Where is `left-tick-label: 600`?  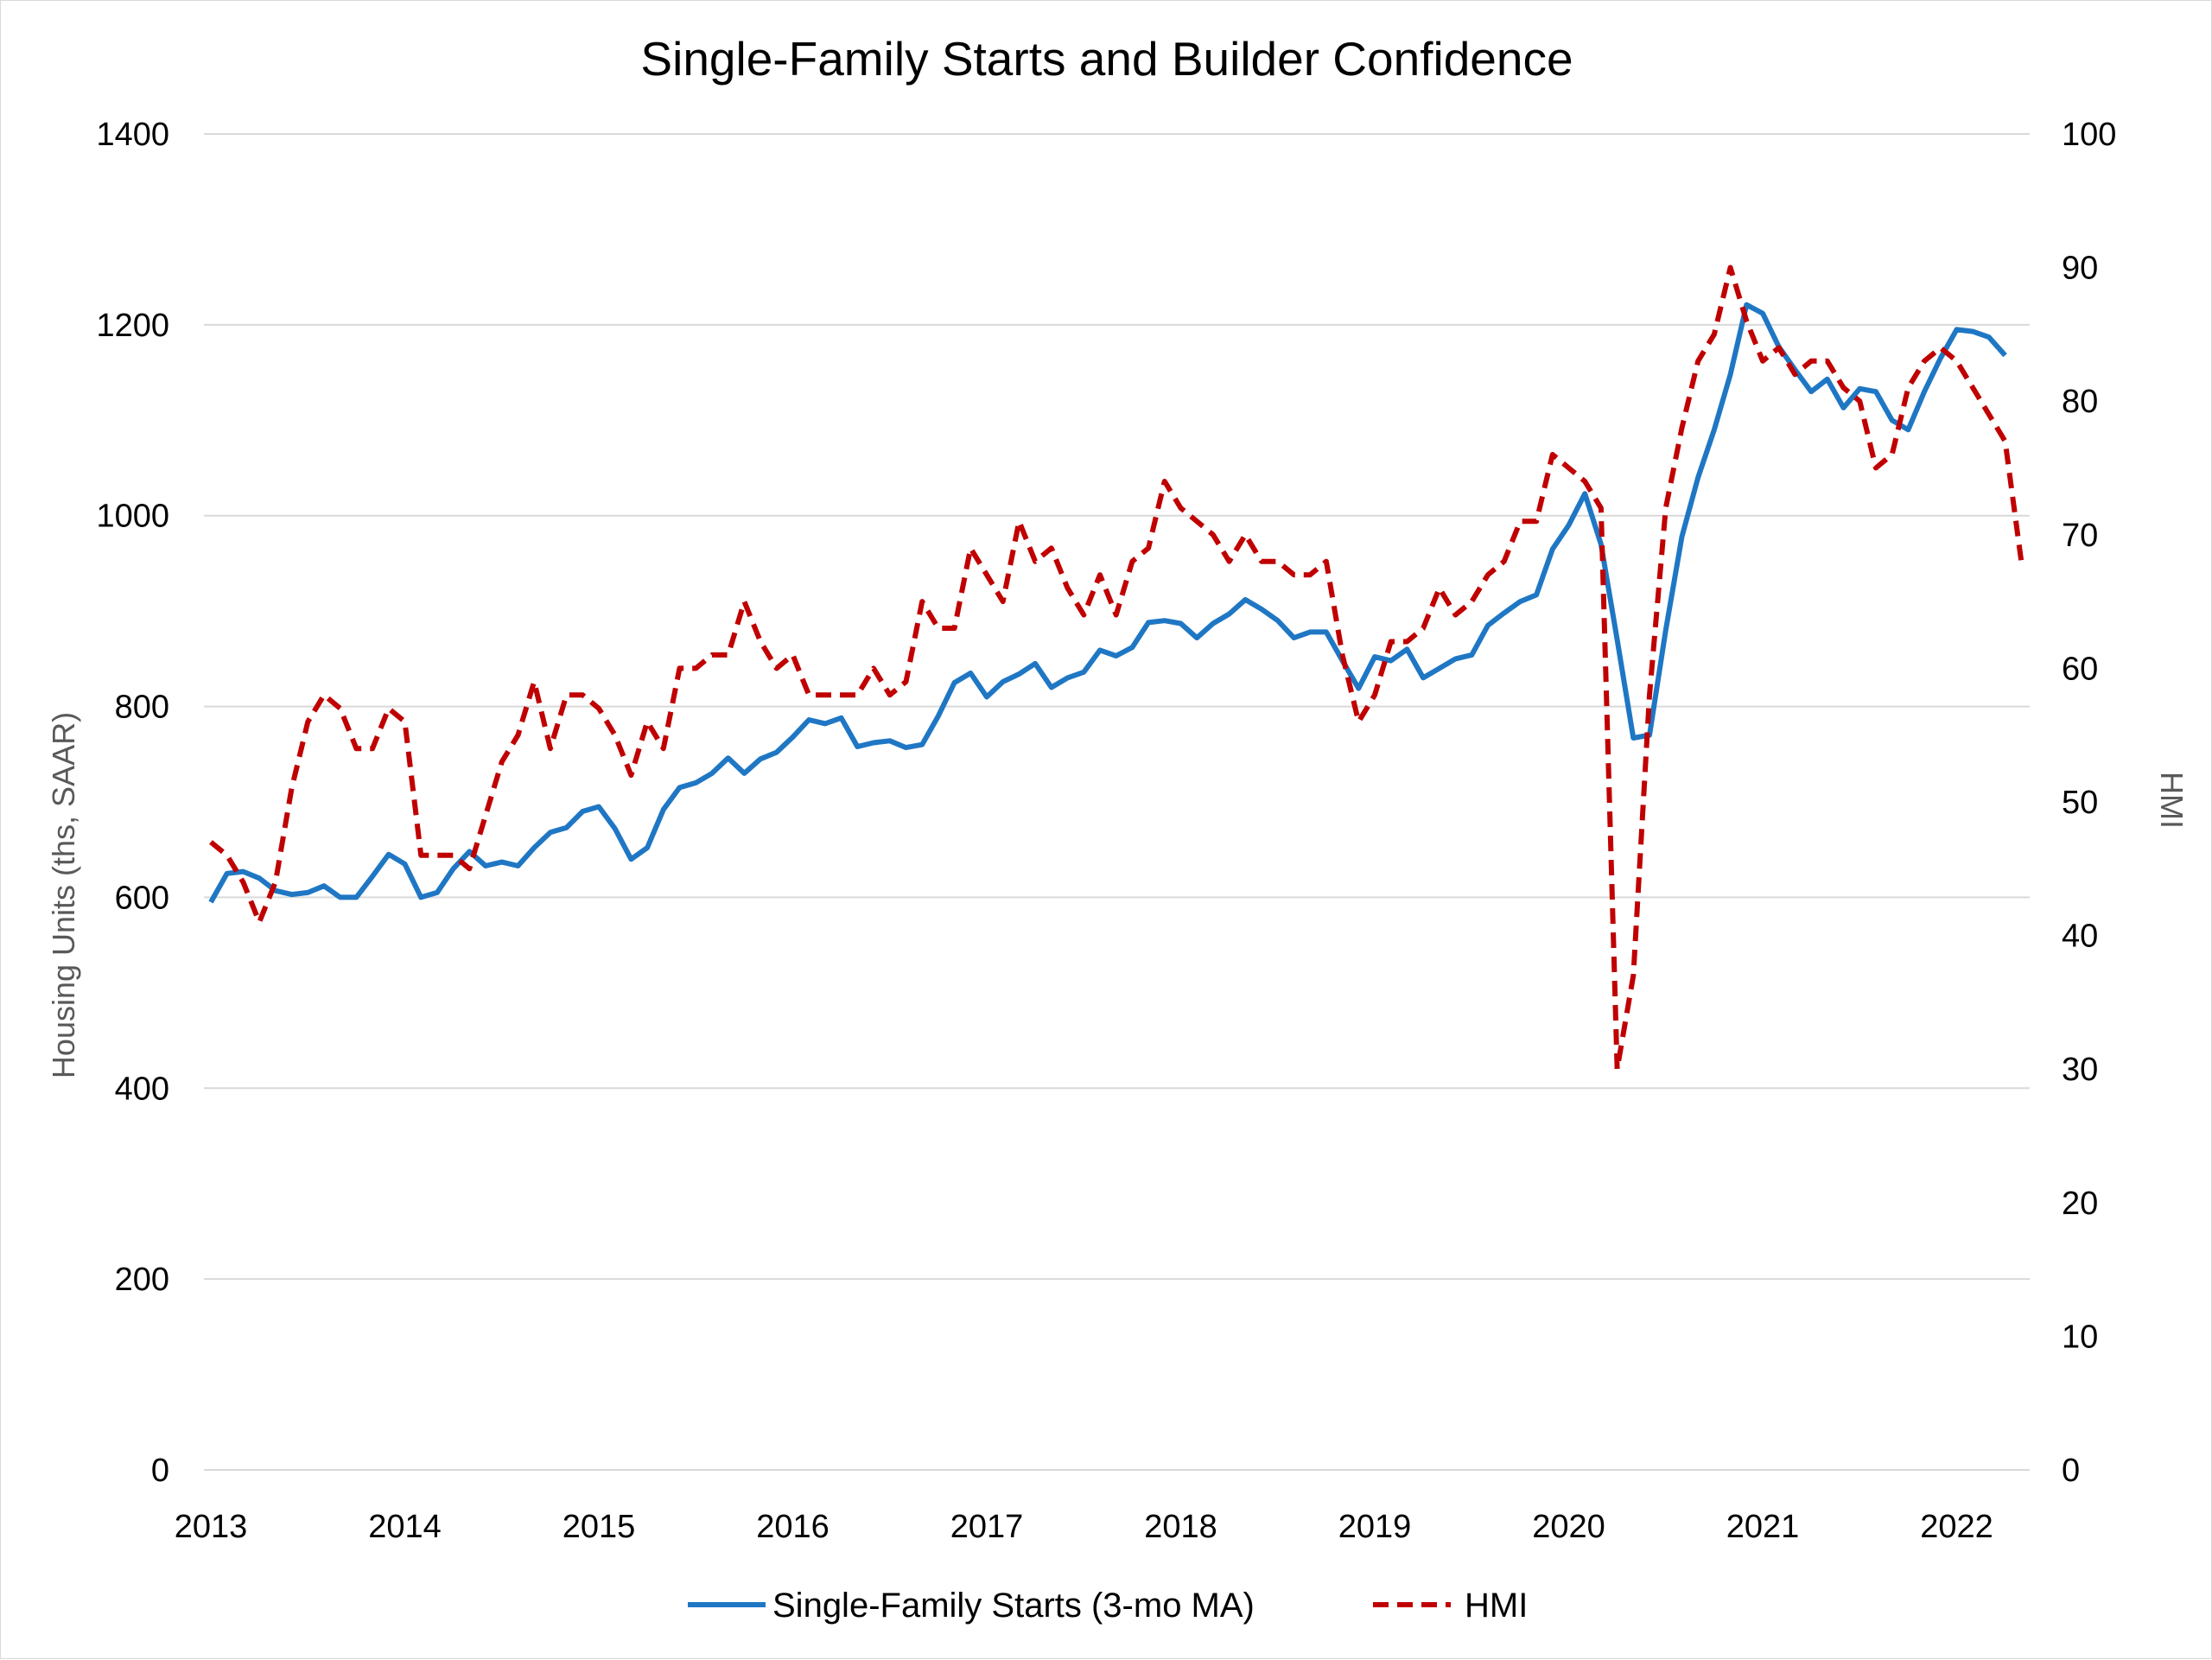
left-tick-label: 600 is located at coordinates (142, 898).